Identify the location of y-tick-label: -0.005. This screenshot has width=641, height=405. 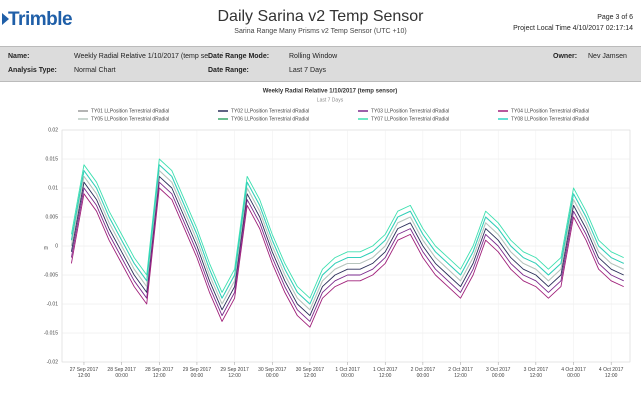
(51, 275).